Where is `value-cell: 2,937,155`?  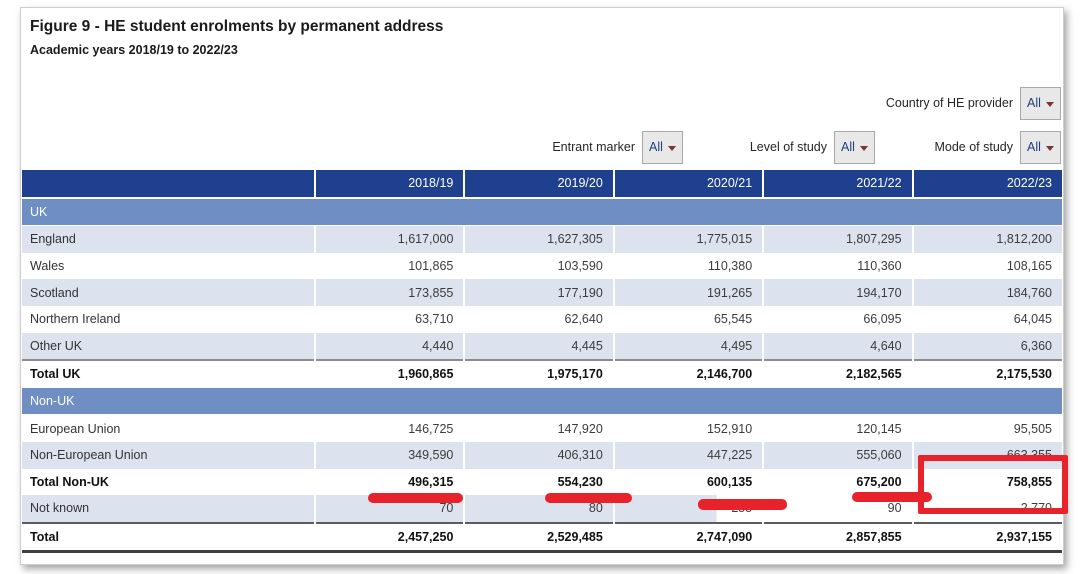
value-cell: 2,937,155 is located at coordinates (986, 537).